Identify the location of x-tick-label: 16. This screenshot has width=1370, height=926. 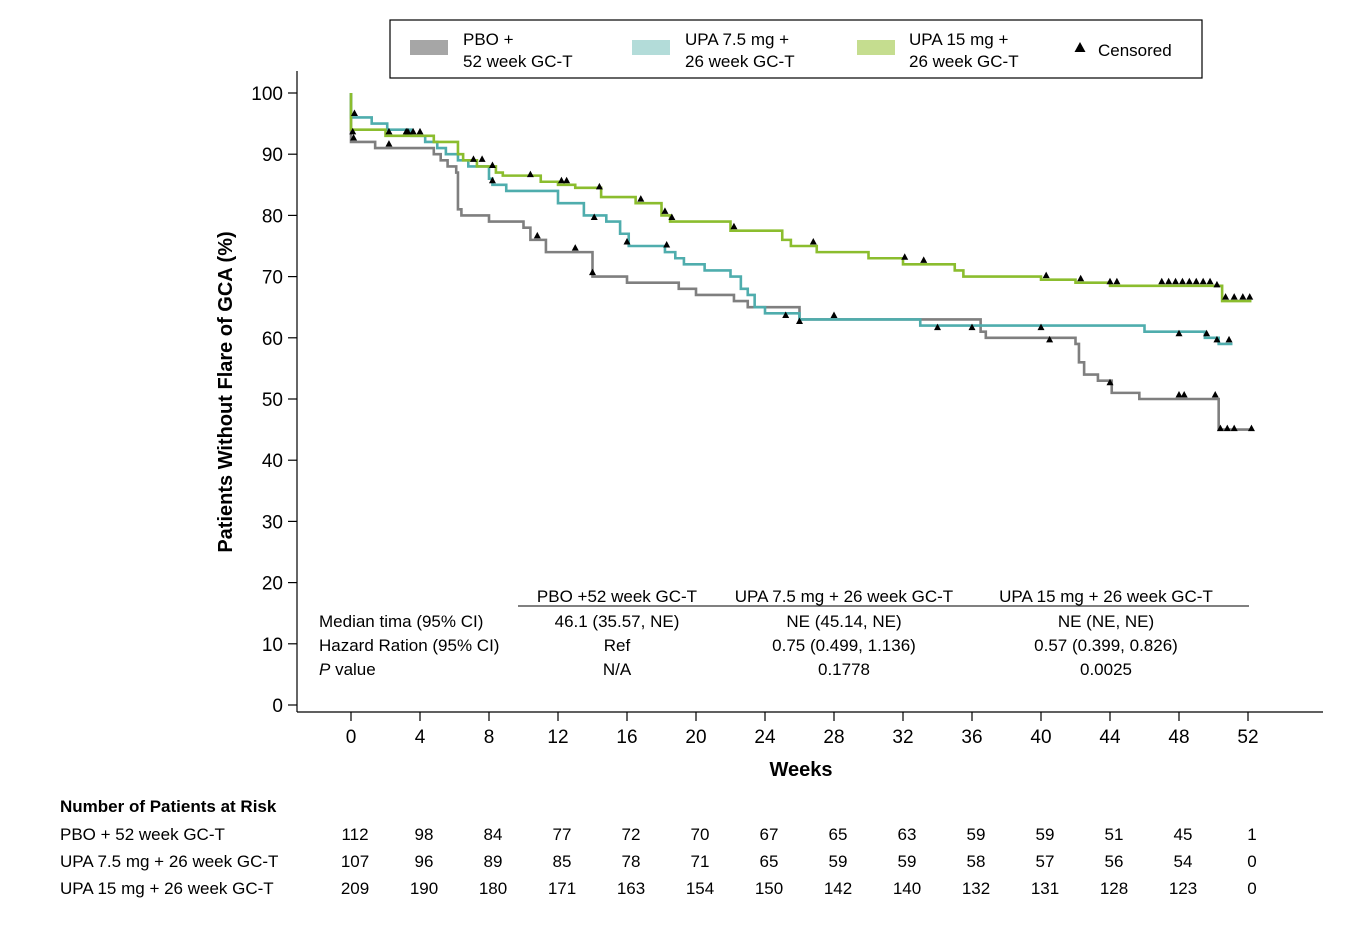
(626, 737).